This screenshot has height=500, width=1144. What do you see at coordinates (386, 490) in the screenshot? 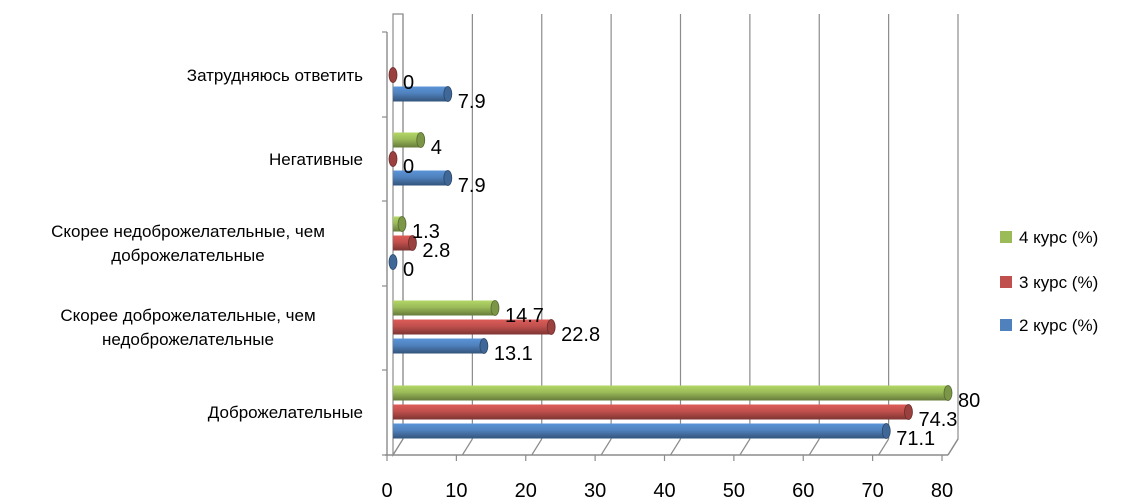
I see `x-tick-label: 0` at bounding box center [386, 490].